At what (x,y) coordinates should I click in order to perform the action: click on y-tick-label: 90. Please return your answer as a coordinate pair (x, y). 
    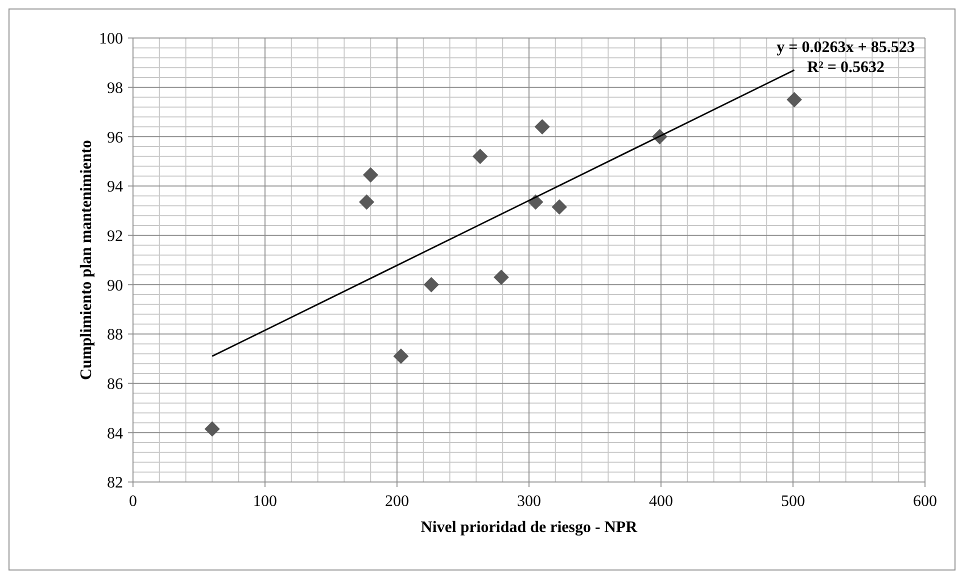
    Looking at the image, I should click on (115, 285).